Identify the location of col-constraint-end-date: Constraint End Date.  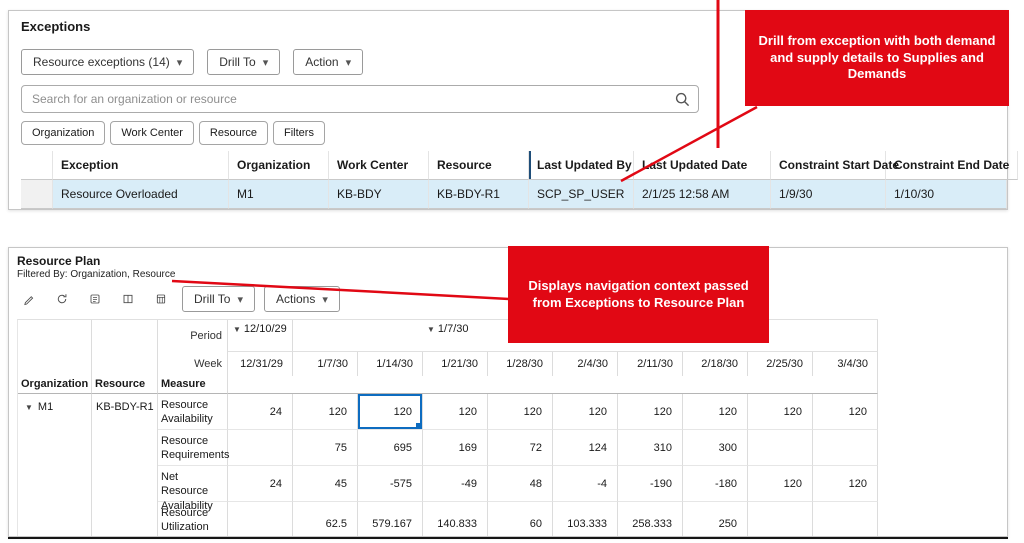
(952, 165).